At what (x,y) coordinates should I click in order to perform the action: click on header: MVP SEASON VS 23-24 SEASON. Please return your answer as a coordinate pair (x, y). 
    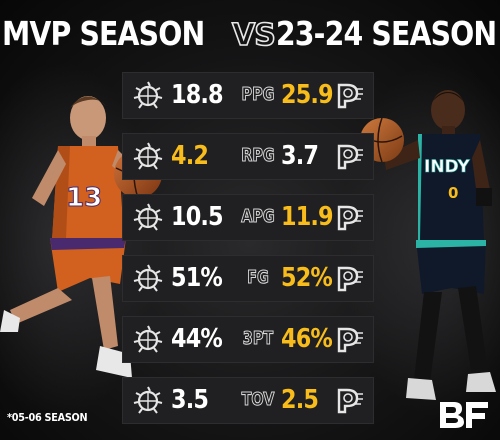
    Looking at the image, I should click on (250, 36).